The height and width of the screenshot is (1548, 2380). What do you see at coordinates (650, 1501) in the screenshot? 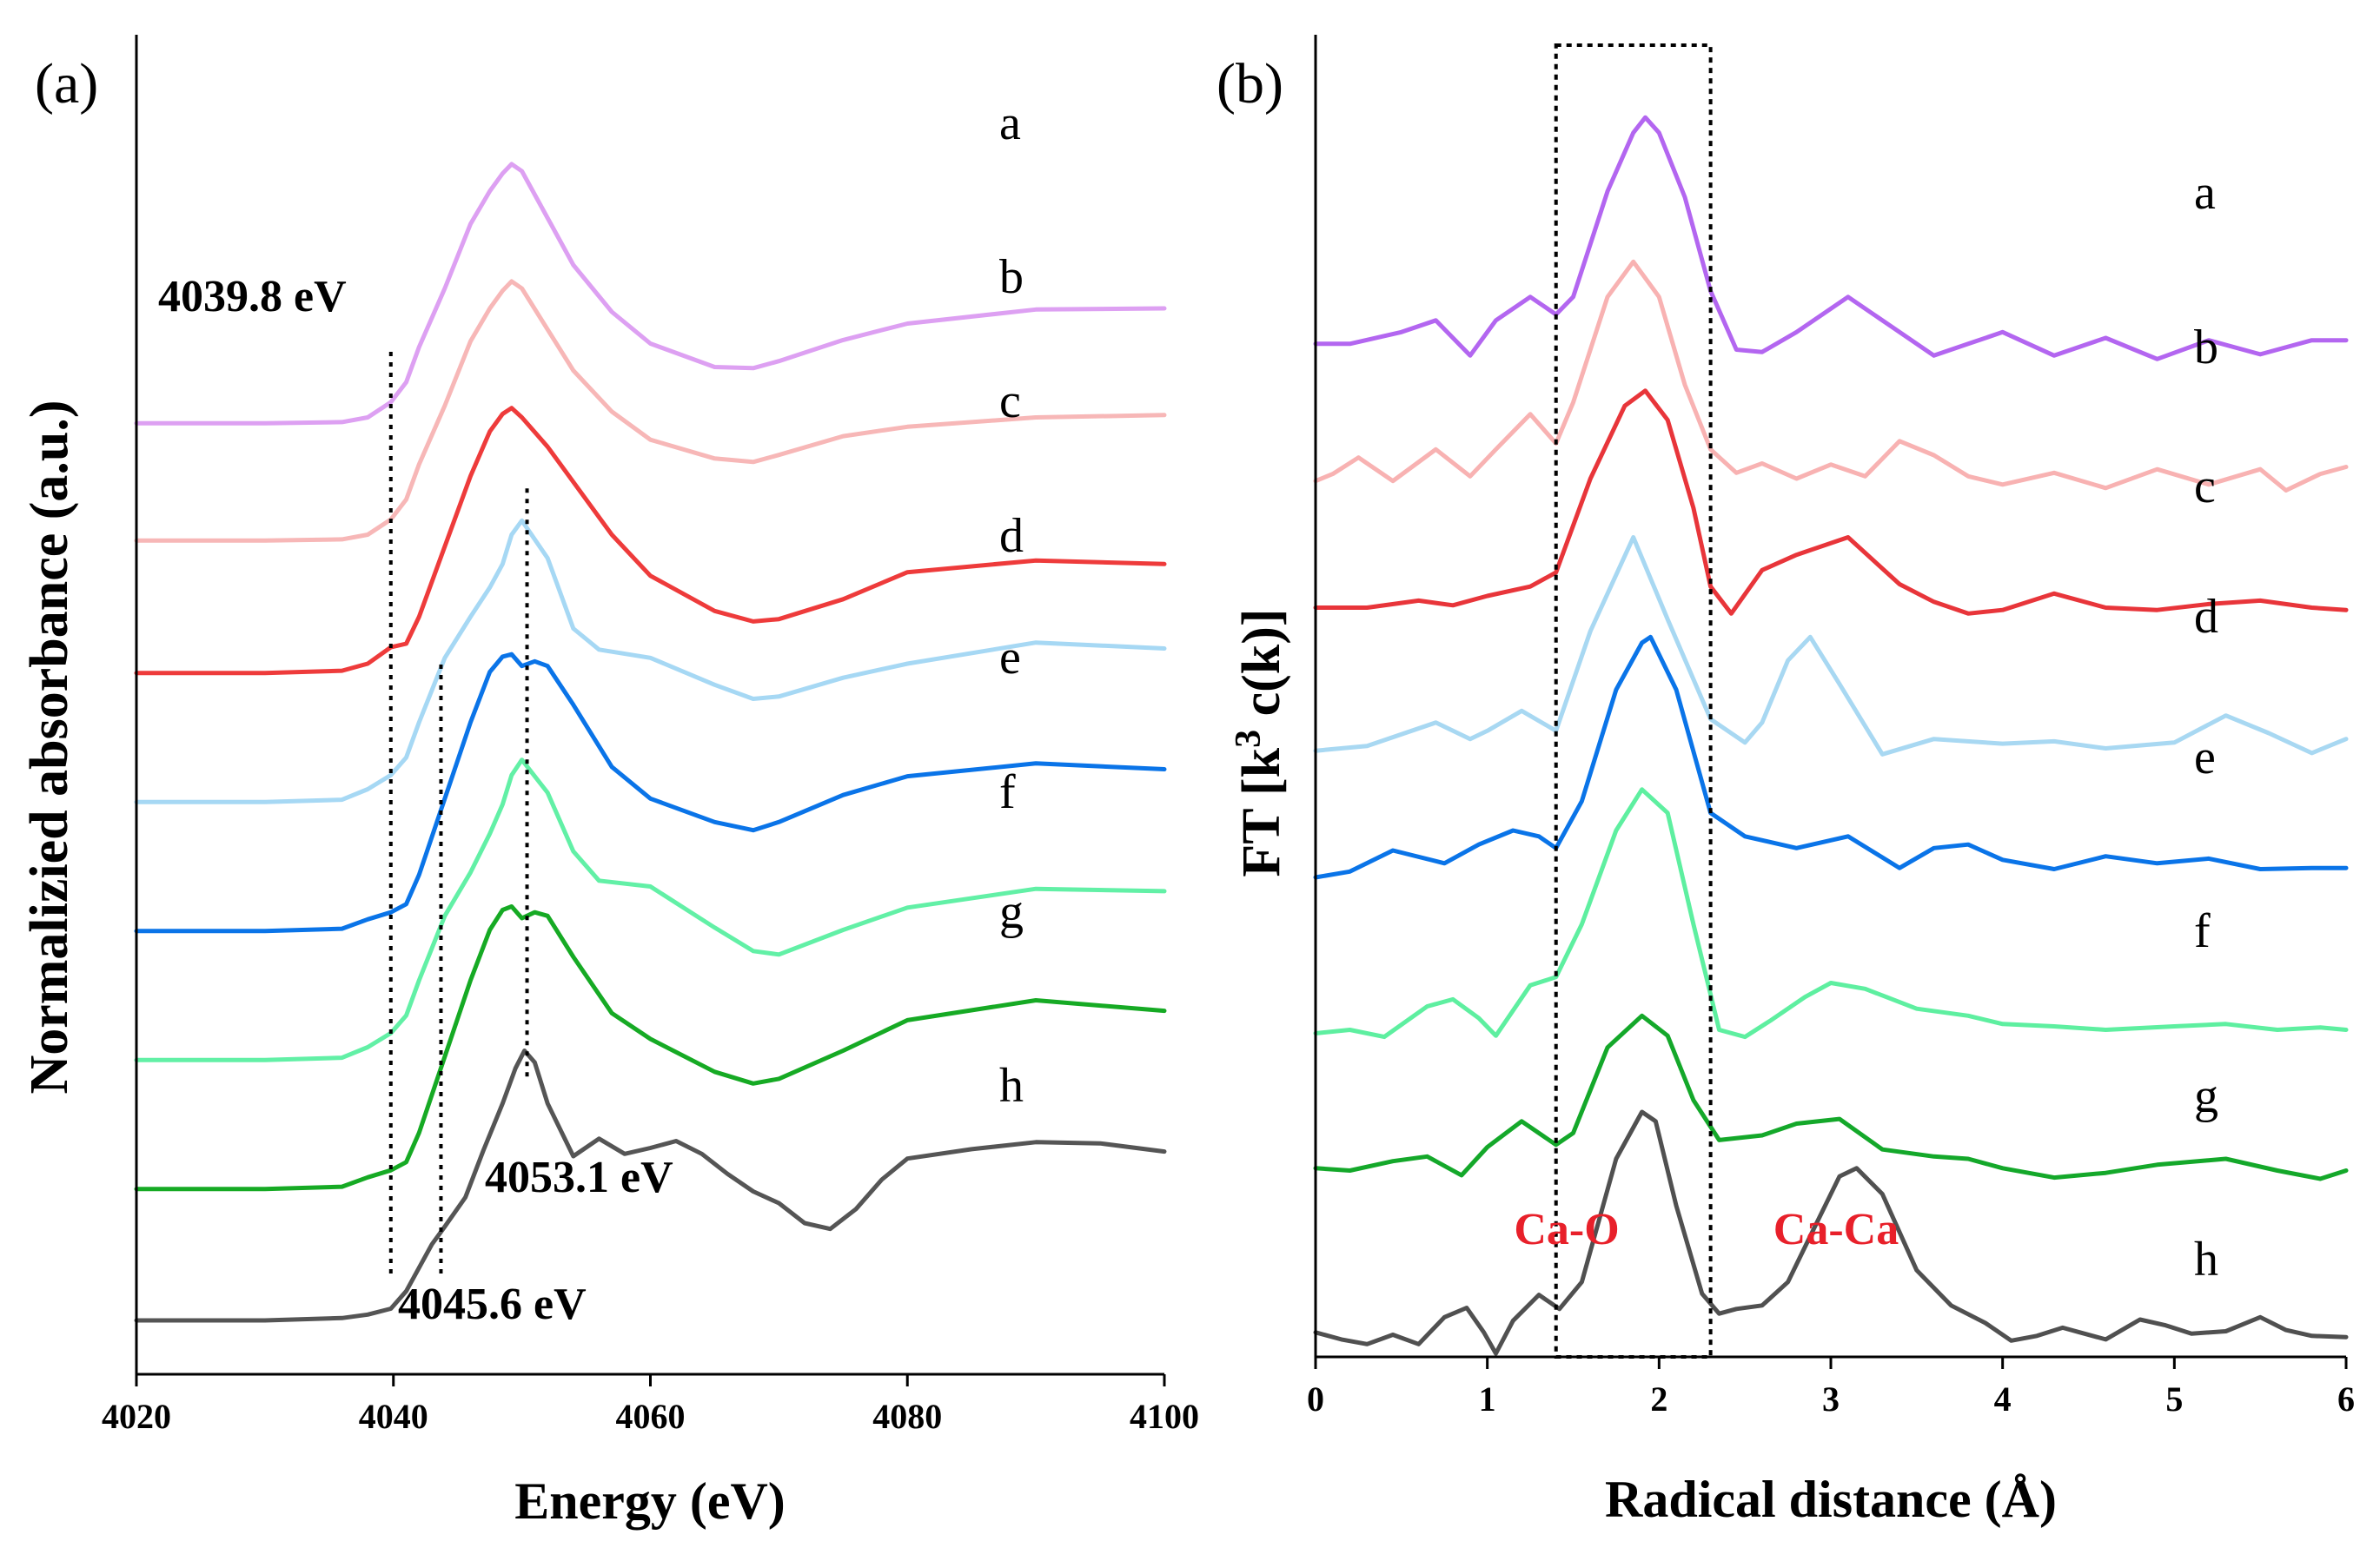
I see `panel-a-x-axis-label: Energy (eV)` at bounding box center [650, 1501].